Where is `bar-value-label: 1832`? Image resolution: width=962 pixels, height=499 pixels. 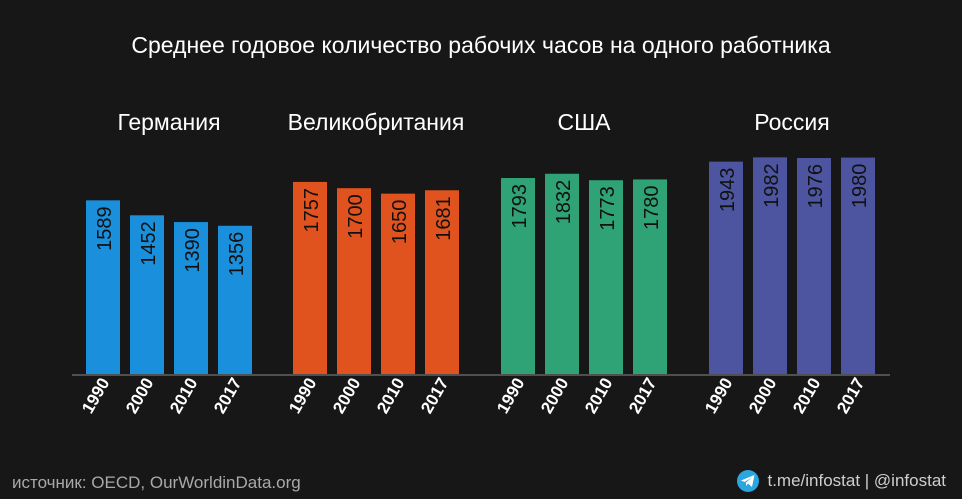
bar-value-label: 1832 is located at coordinates (564, 202).